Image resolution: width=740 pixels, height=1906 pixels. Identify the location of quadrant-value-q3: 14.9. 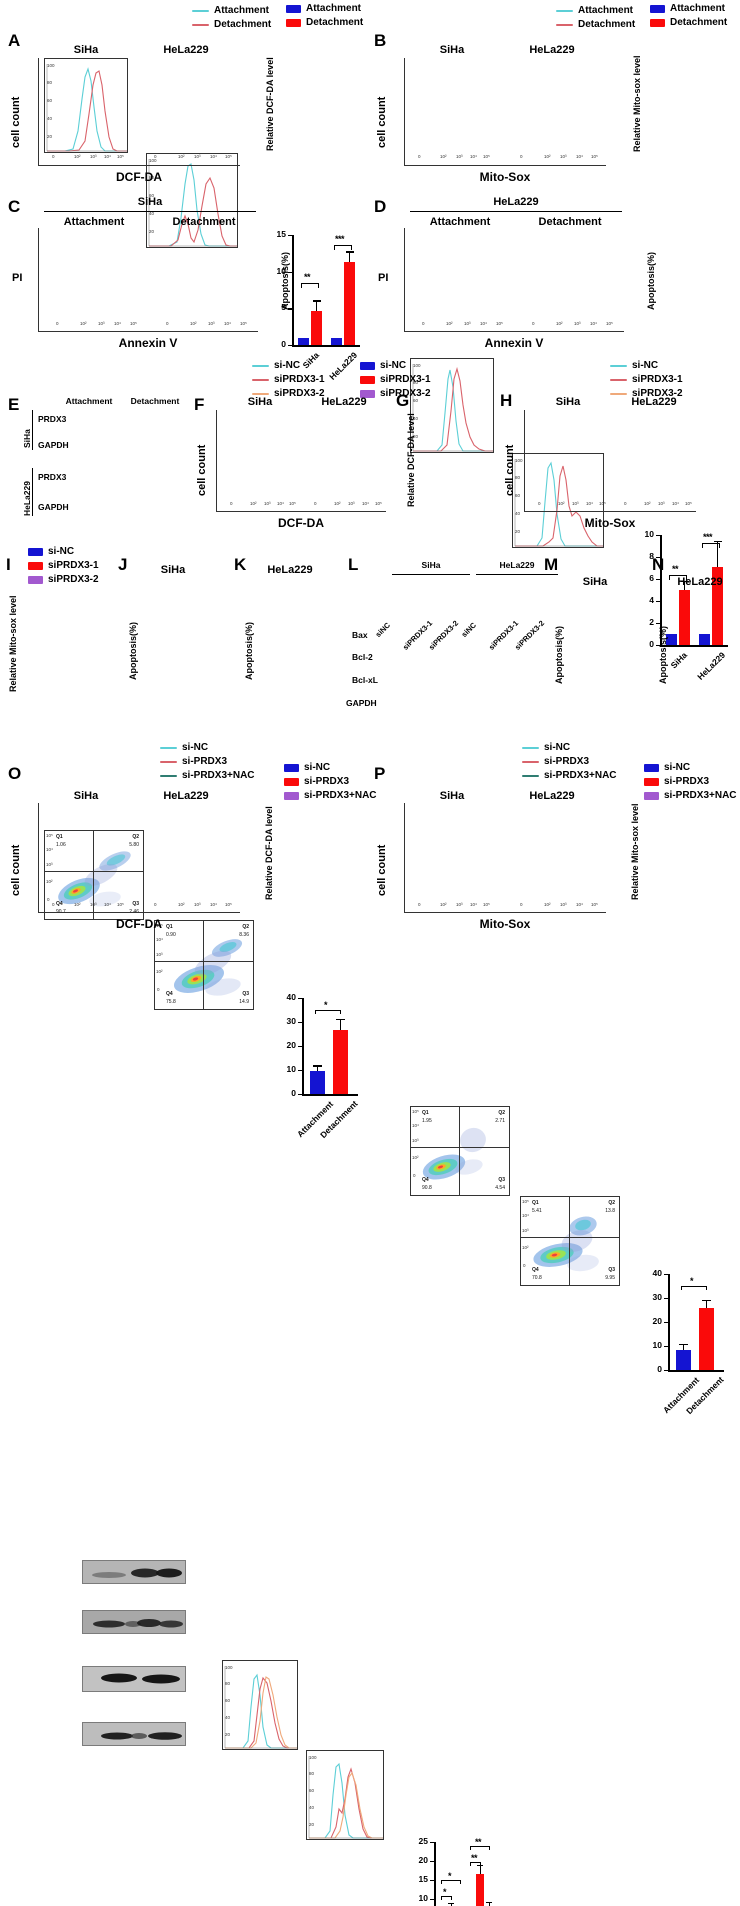
(244, 1002).